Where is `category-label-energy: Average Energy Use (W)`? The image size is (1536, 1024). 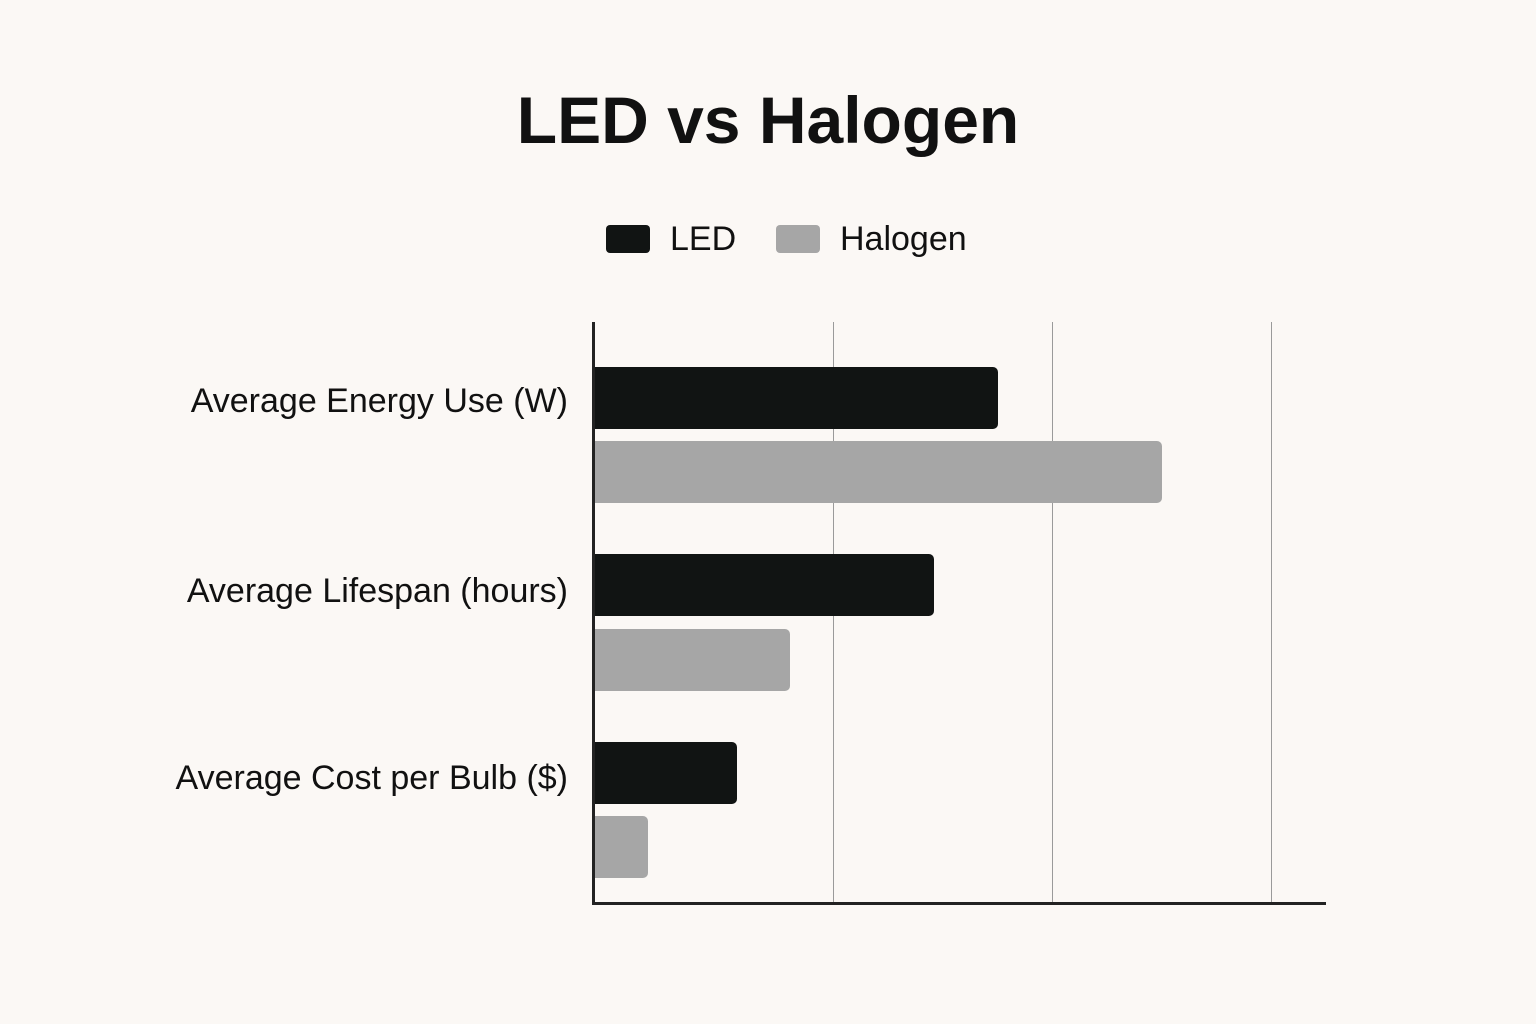 category-label-energy: Average Energy Use (W) is located at coordinates (379, 401).